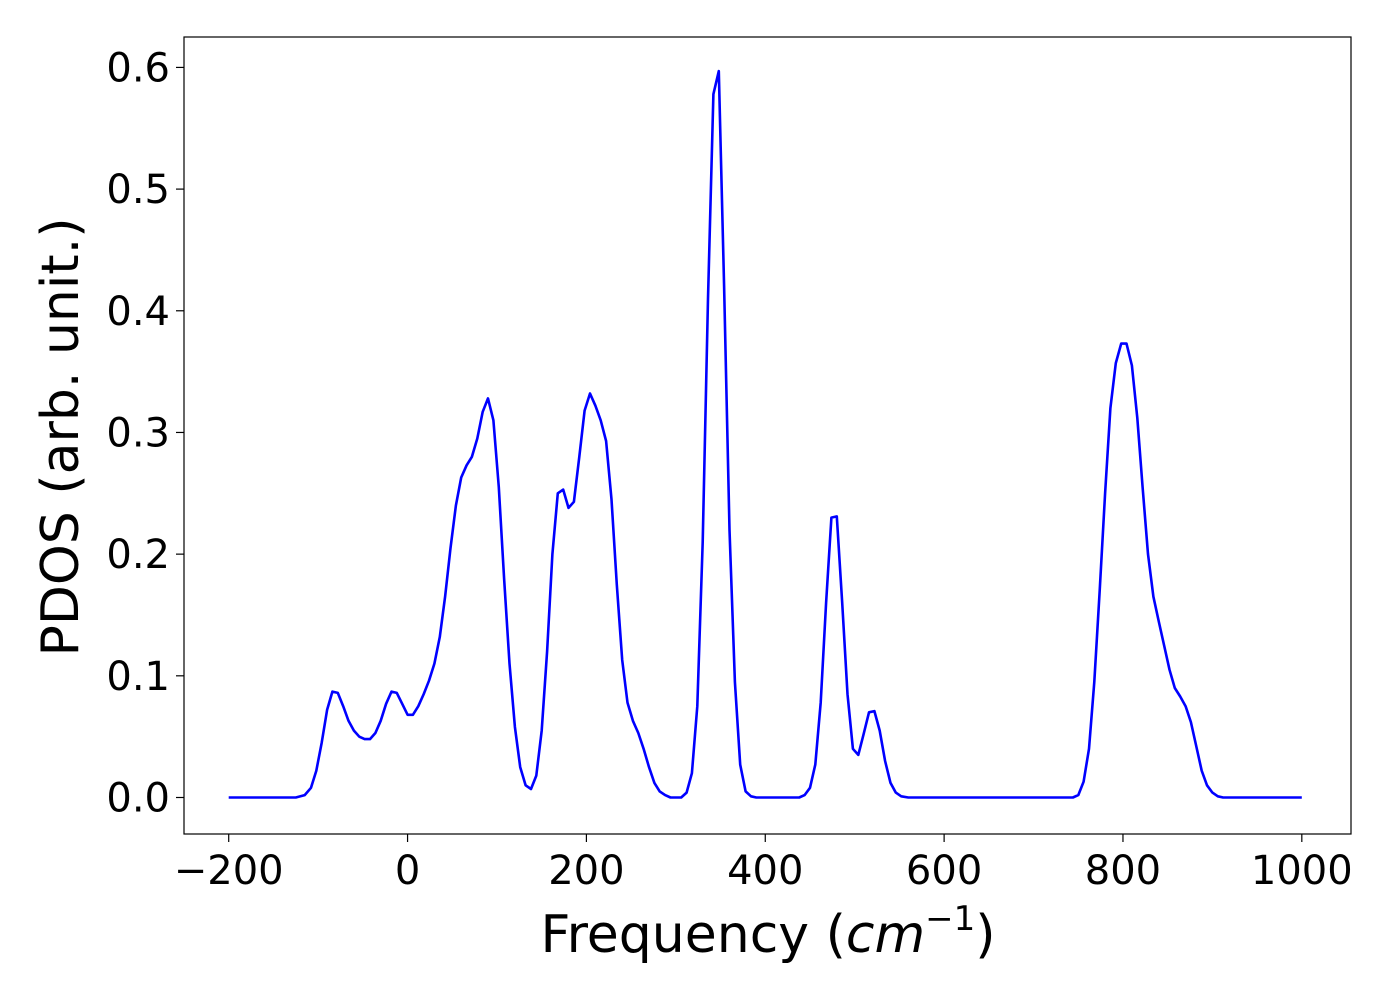 This screenshot has height=1000, width=1400. I want to click on x-axis-label-unit: cm, so click(885, 935).